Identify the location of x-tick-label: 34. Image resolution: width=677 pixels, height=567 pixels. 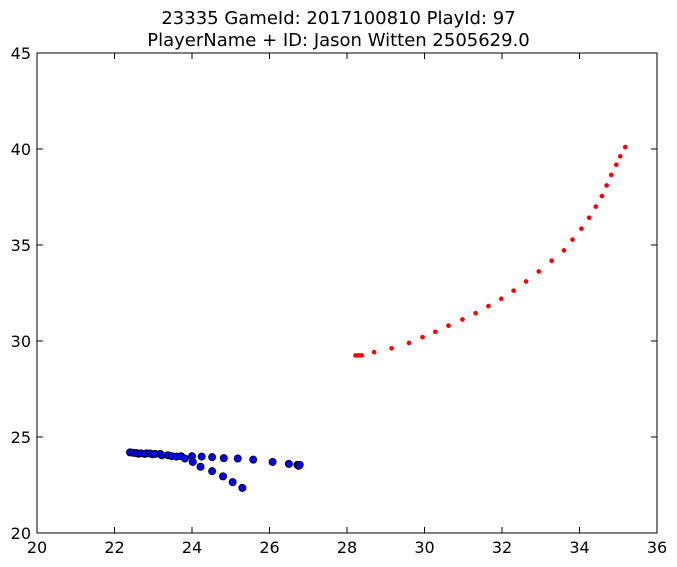
(579, 547).